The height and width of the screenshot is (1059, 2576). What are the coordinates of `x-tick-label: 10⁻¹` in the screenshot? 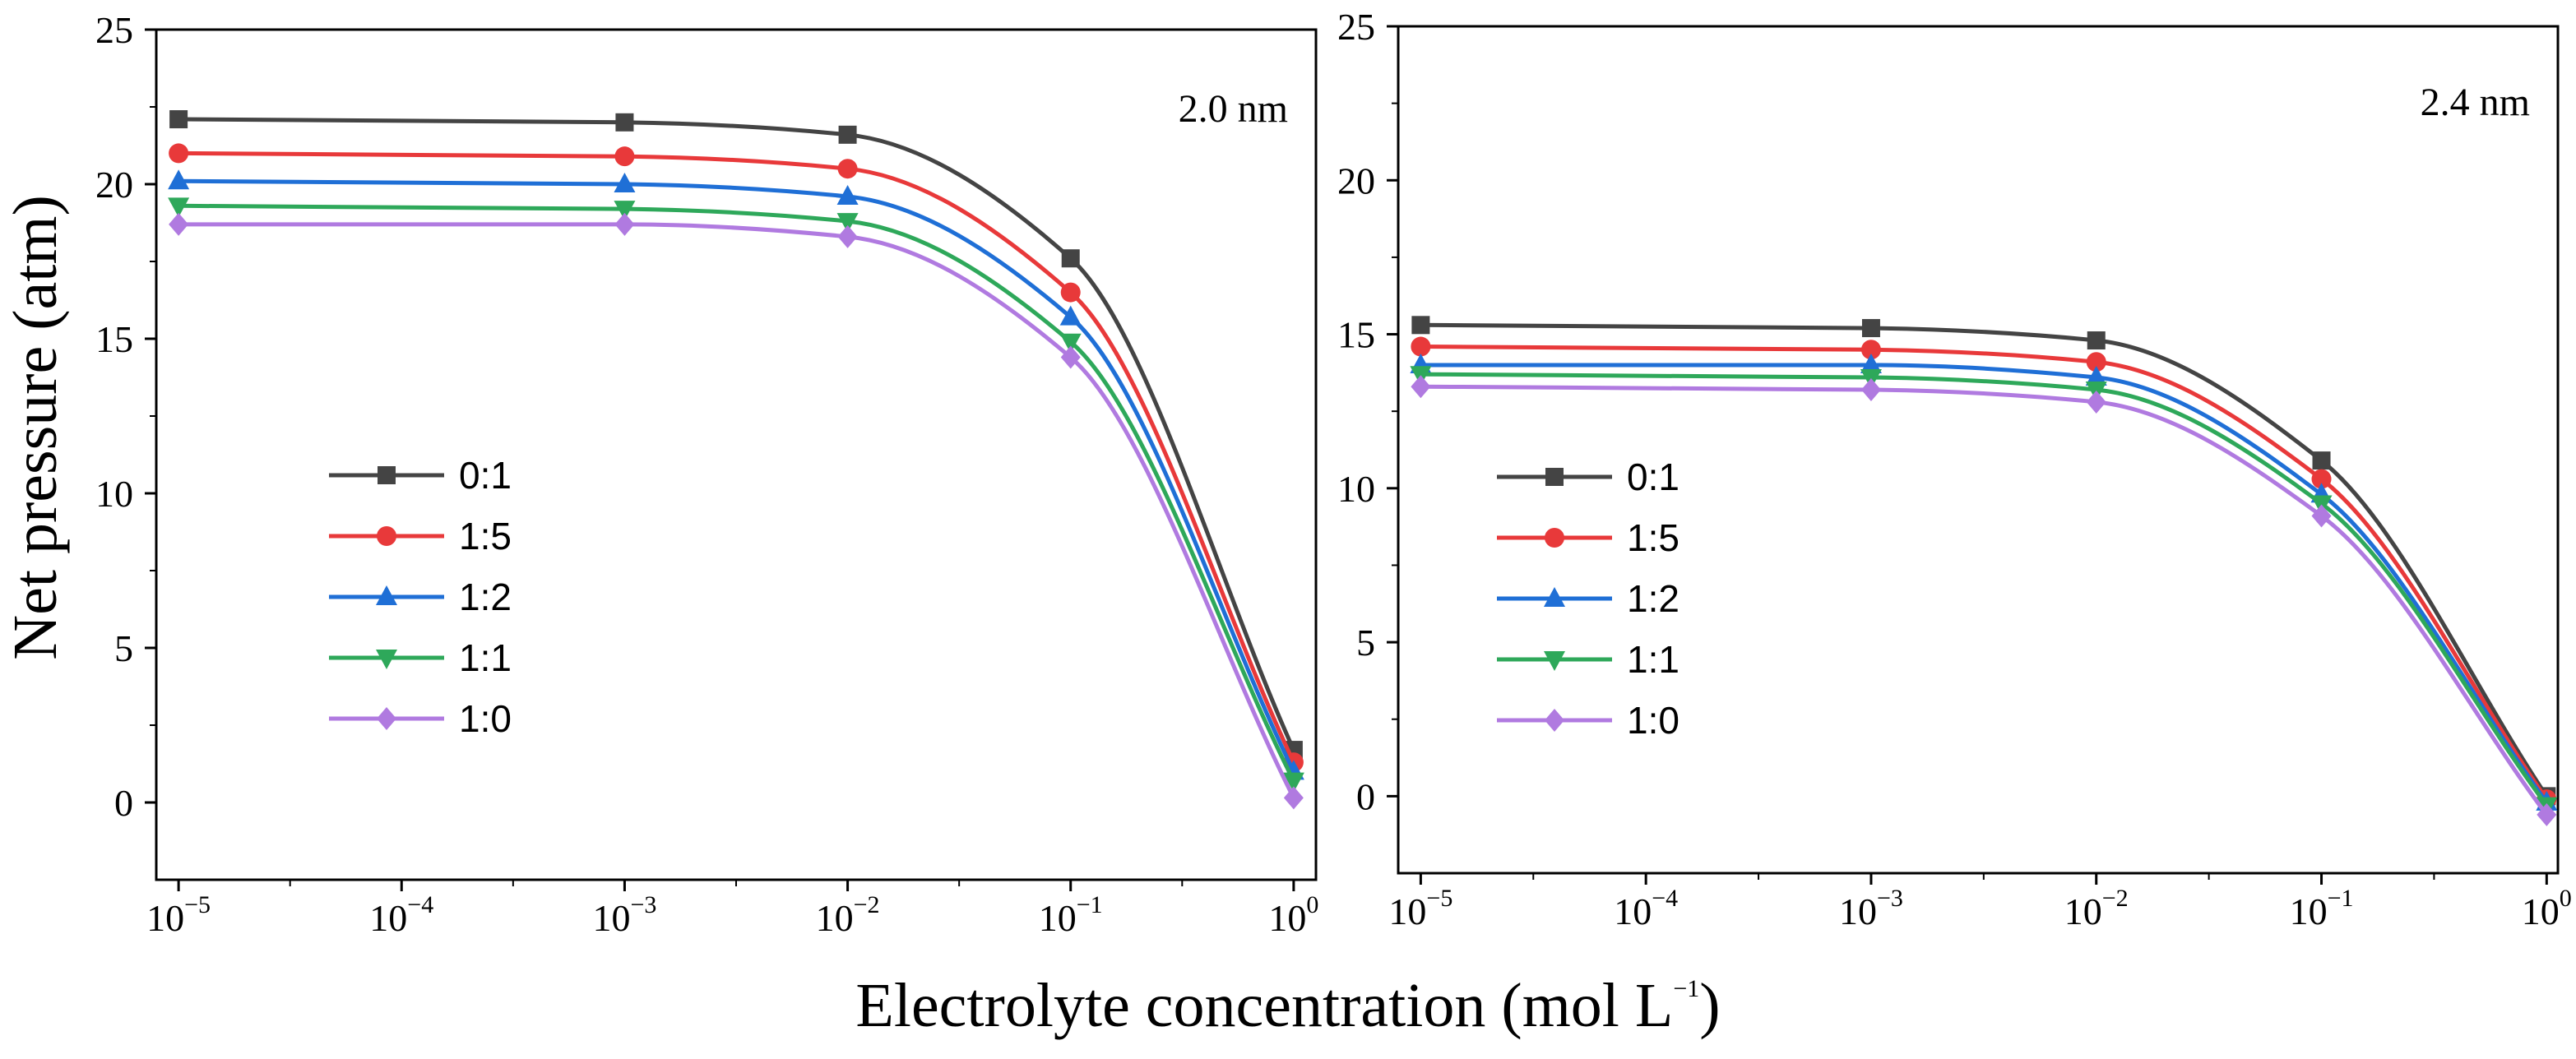 It's located at (1071, 915).